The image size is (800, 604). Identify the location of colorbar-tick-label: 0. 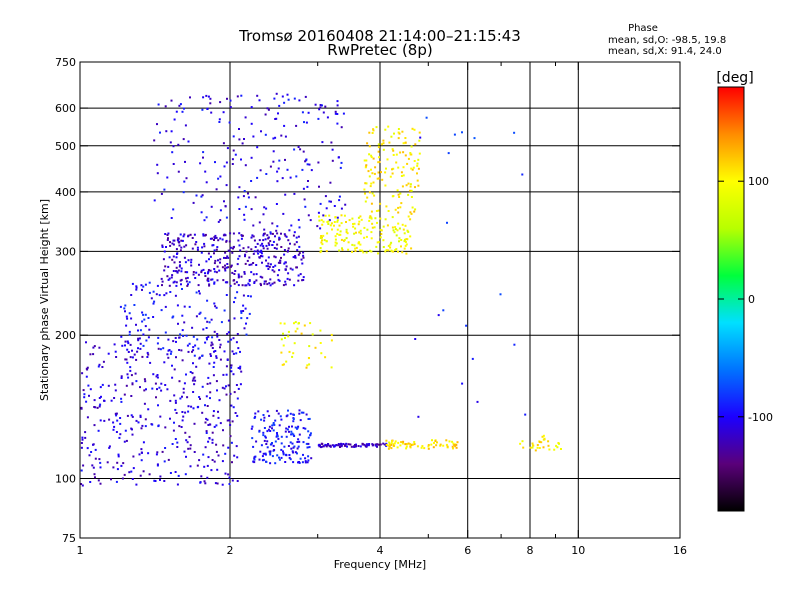
(751, 299).